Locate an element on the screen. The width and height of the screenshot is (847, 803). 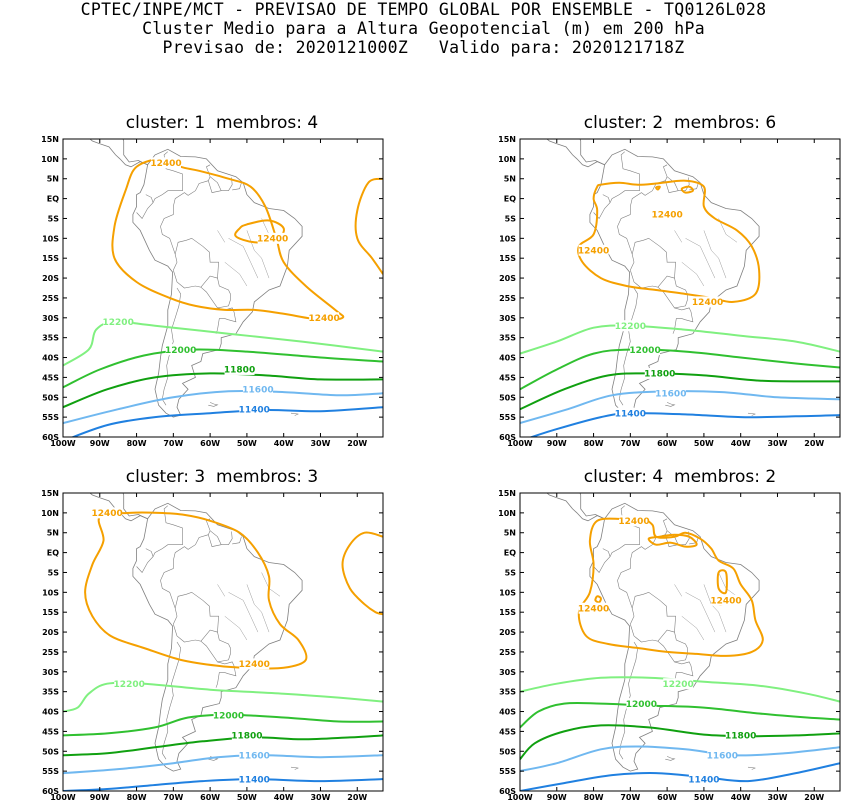
contour-label: 11800 is located at coordinates (659, 375).